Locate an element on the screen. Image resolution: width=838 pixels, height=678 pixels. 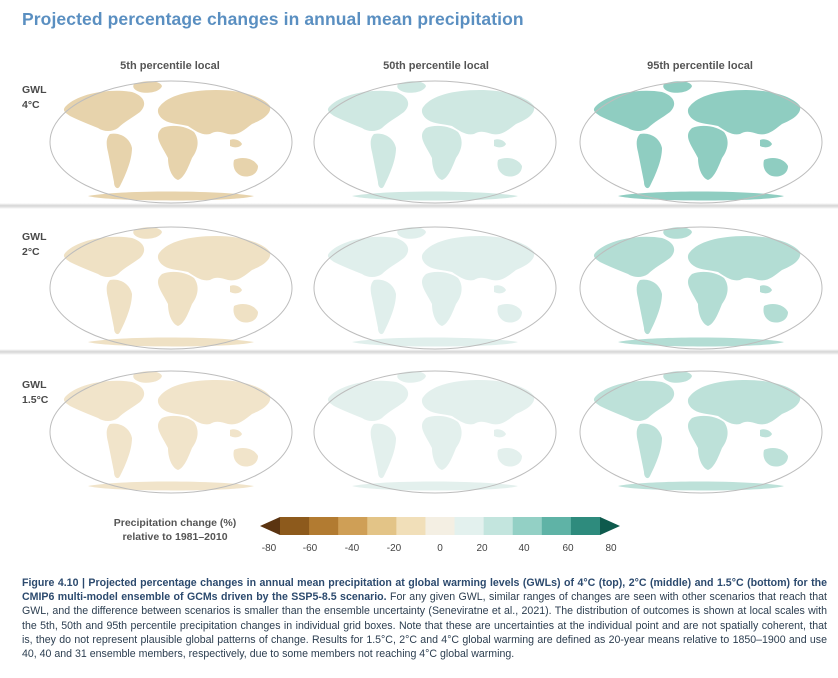
row-label-4c-line2: 4°C is located at coordinates (31, 105).